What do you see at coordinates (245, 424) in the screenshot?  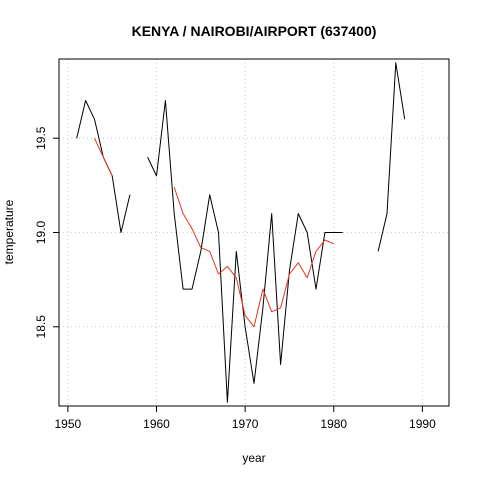 I see `x-tick-label: 1970` at bounding box center [245, 424].